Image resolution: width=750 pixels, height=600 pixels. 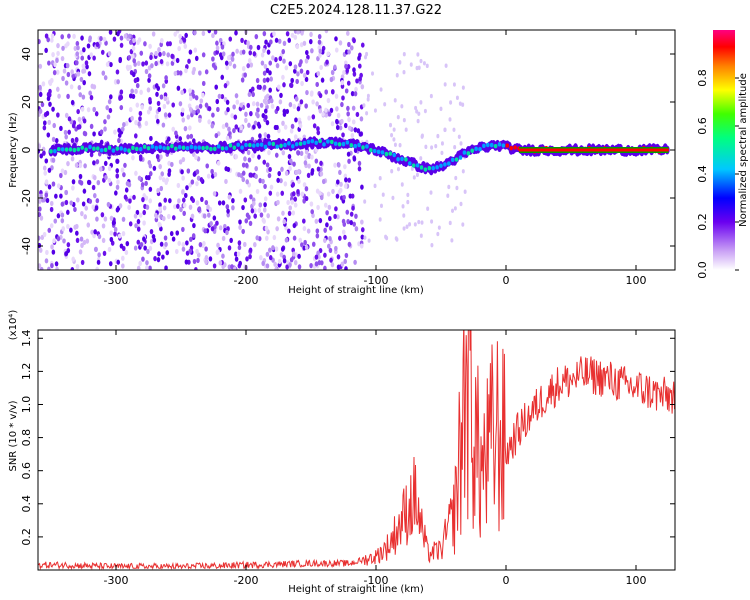 What do you see at coordinates (506, 580) in the screenshot?
I see `snr-x-tick-label: 0` at bounding box center [506, 580].